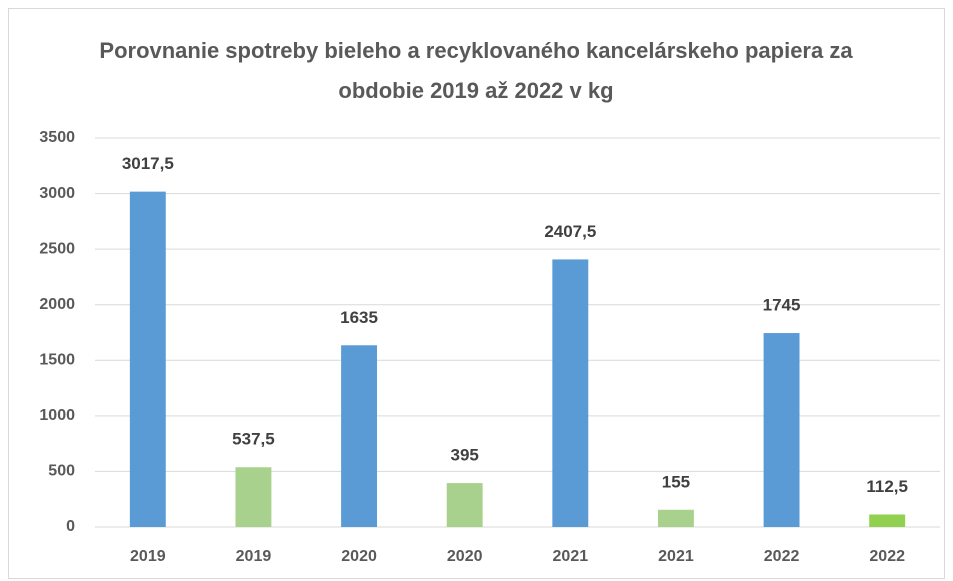 The height and width of the screenshot is (581, 953). What do you see at coordinates (57, 248) in the screenshot?
I see `y-tick-label: 2500` at bounding box center [57, 248].